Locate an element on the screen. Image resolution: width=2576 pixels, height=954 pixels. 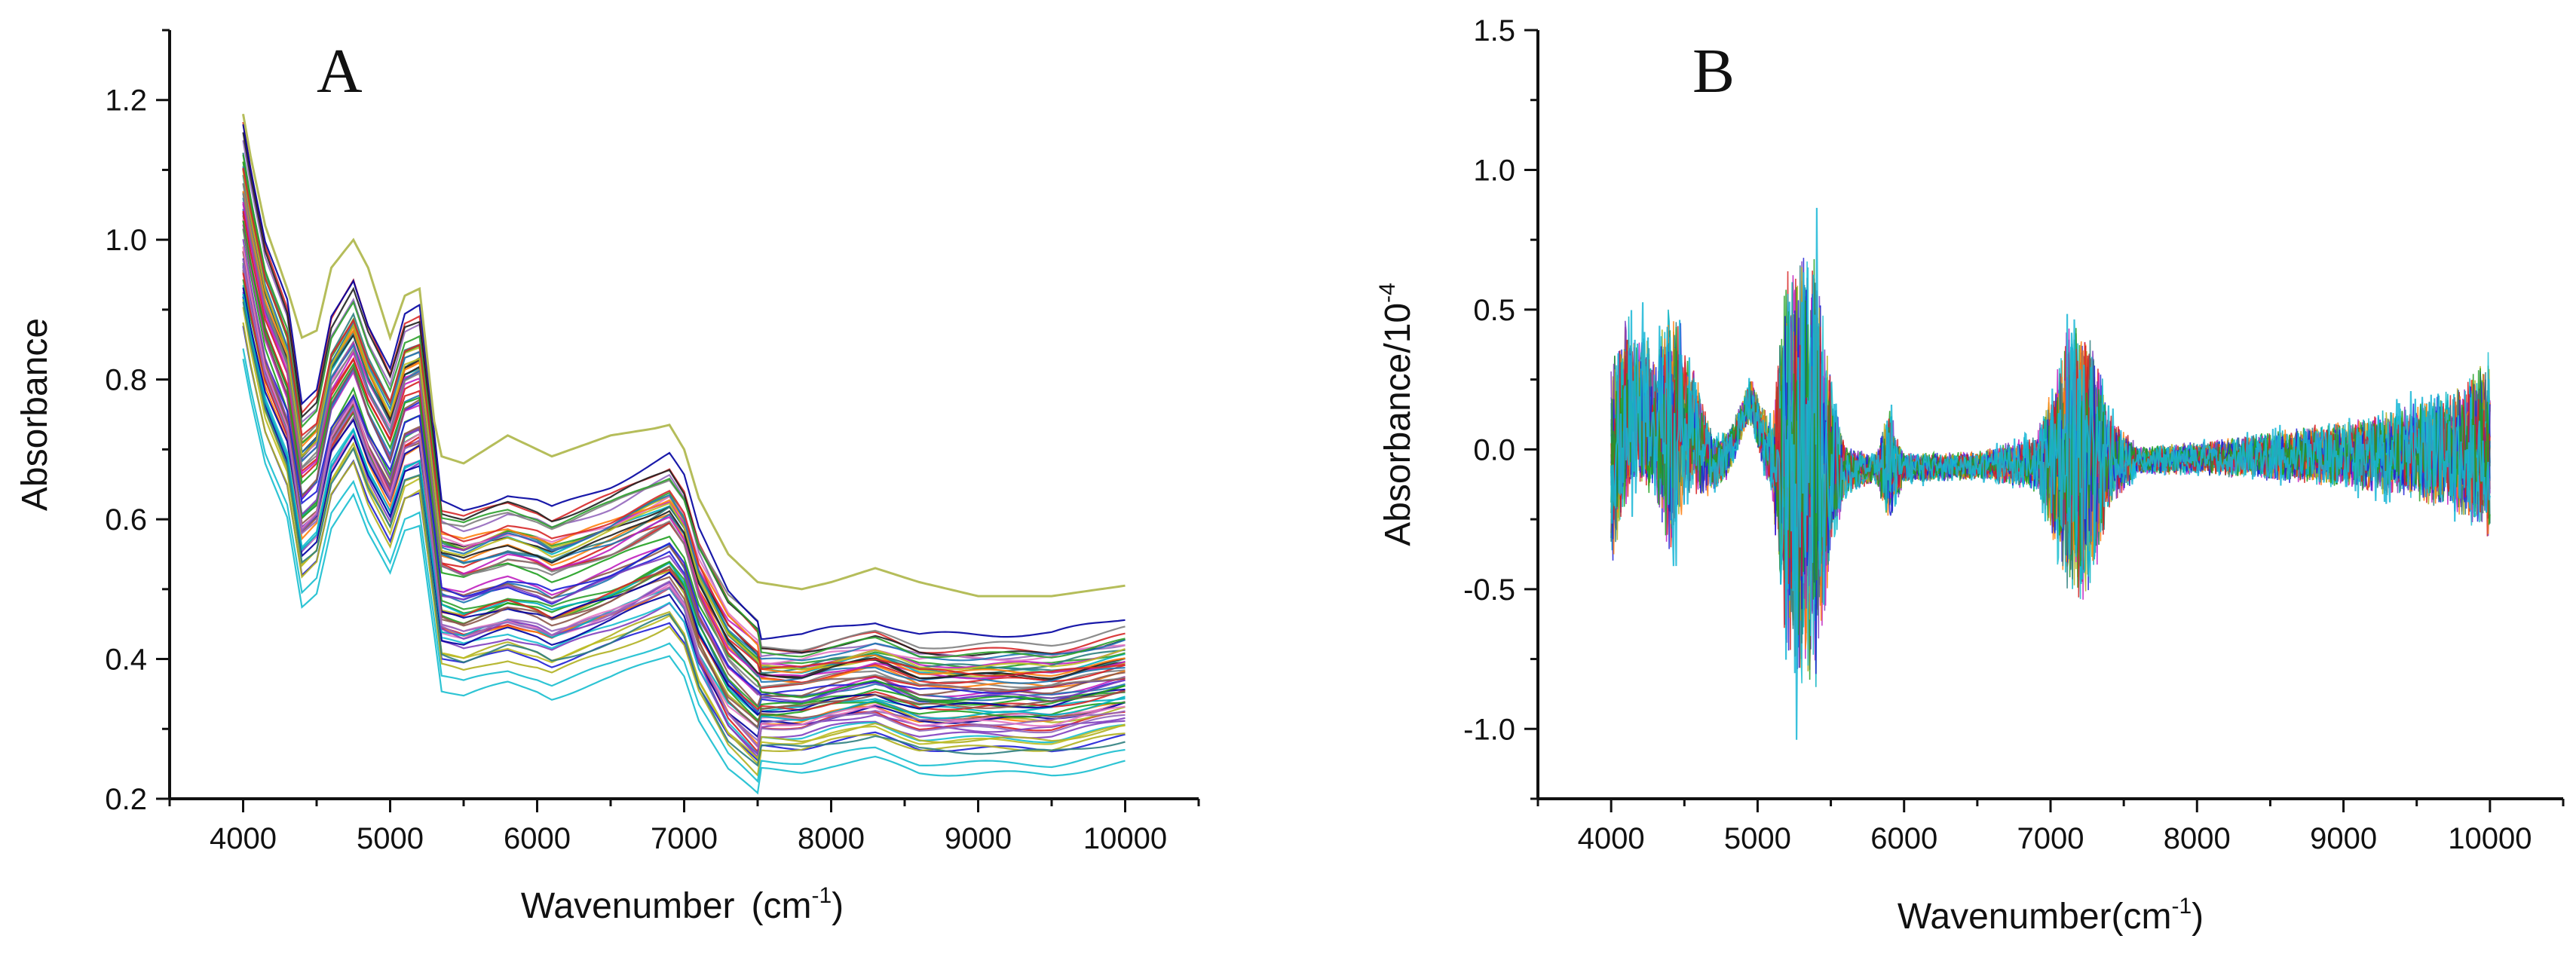
panel-a-x-title: Wavenumber (cm-1) is located at coordinates (682, 904).